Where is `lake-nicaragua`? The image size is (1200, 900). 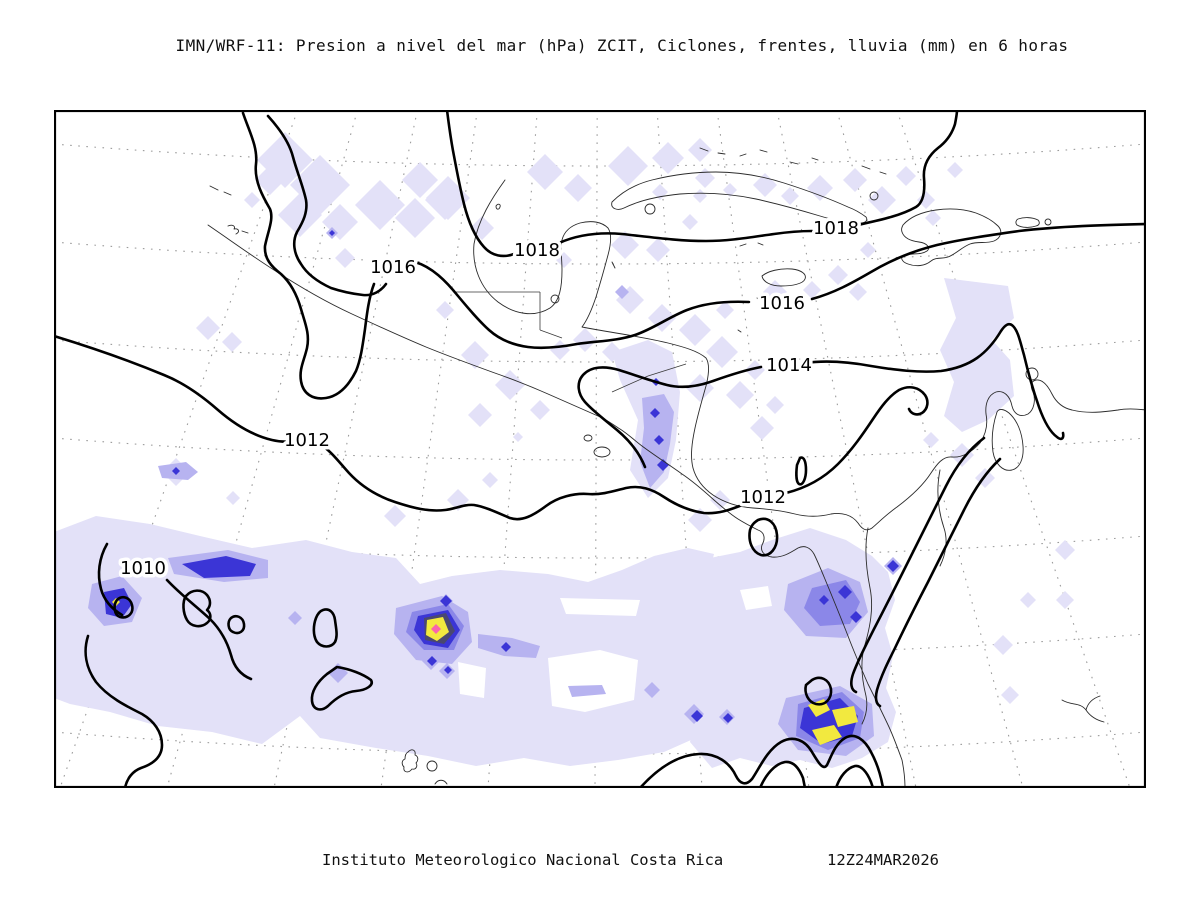 lake-nicaragua is located at coordinates (602, 452).